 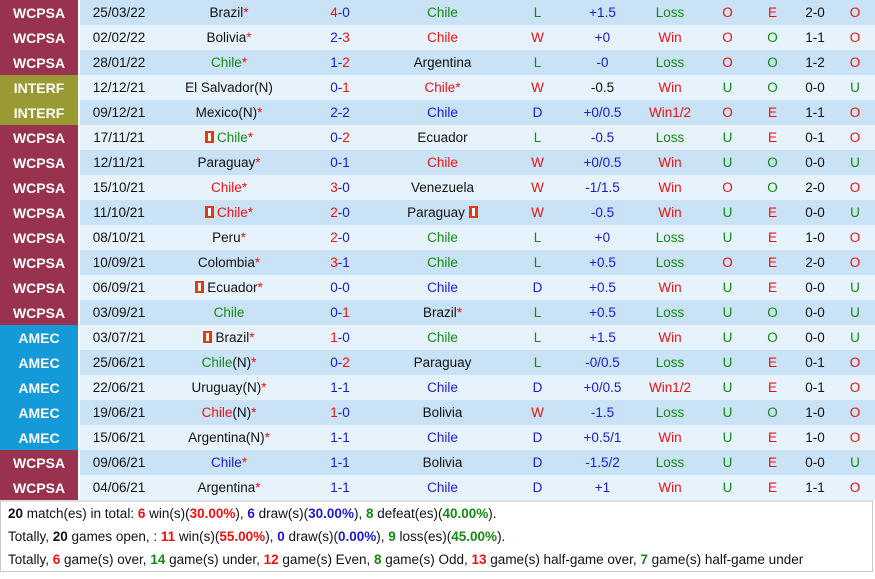 I want to click on even-odd: O, so click(x=772, y=62).